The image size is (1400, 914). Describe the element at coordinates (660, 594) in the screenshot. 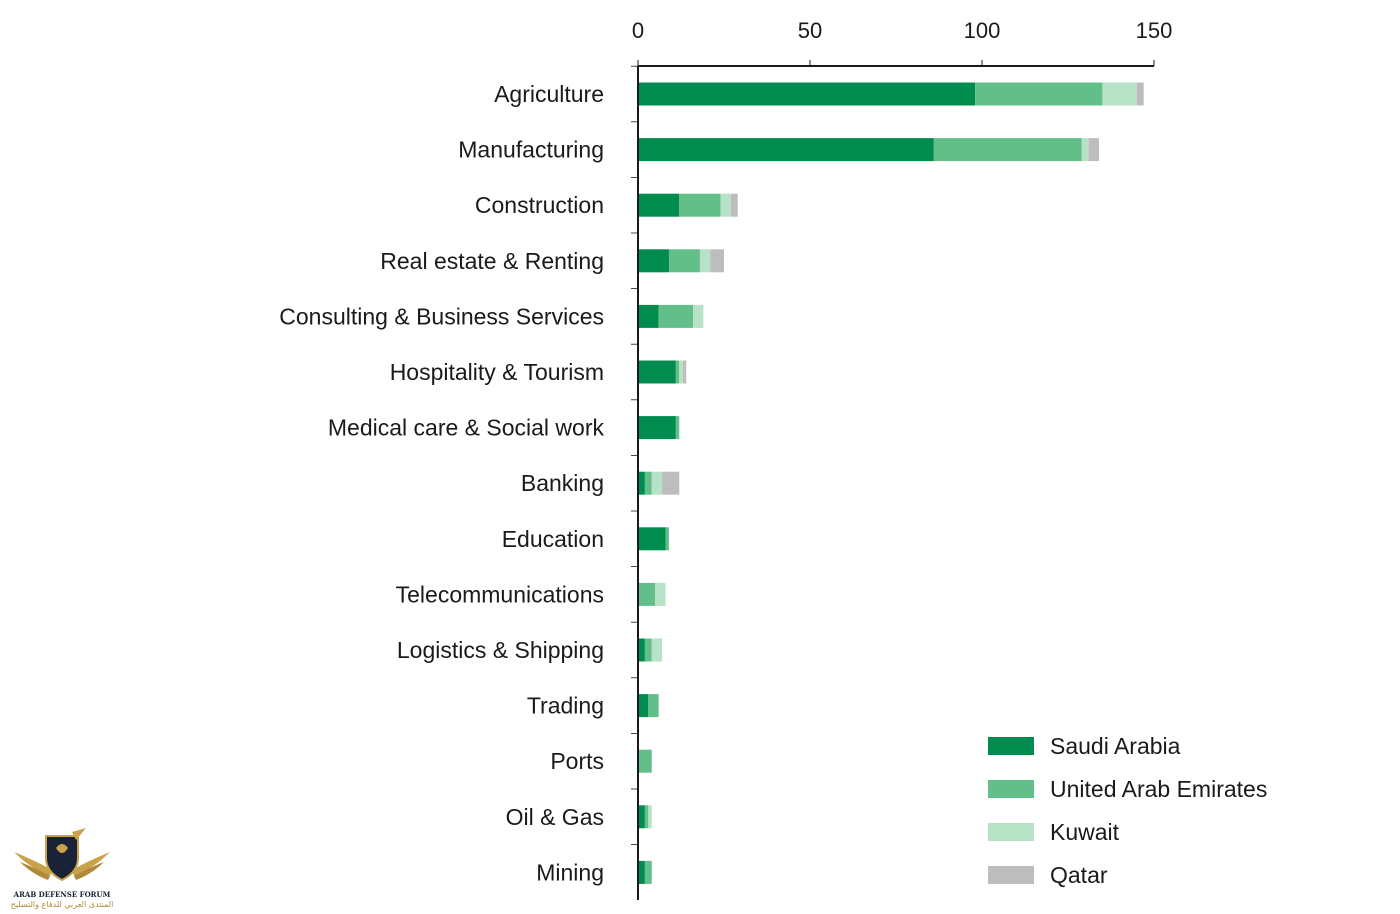

I see `bar-telecommunications-kuwait` at that location.